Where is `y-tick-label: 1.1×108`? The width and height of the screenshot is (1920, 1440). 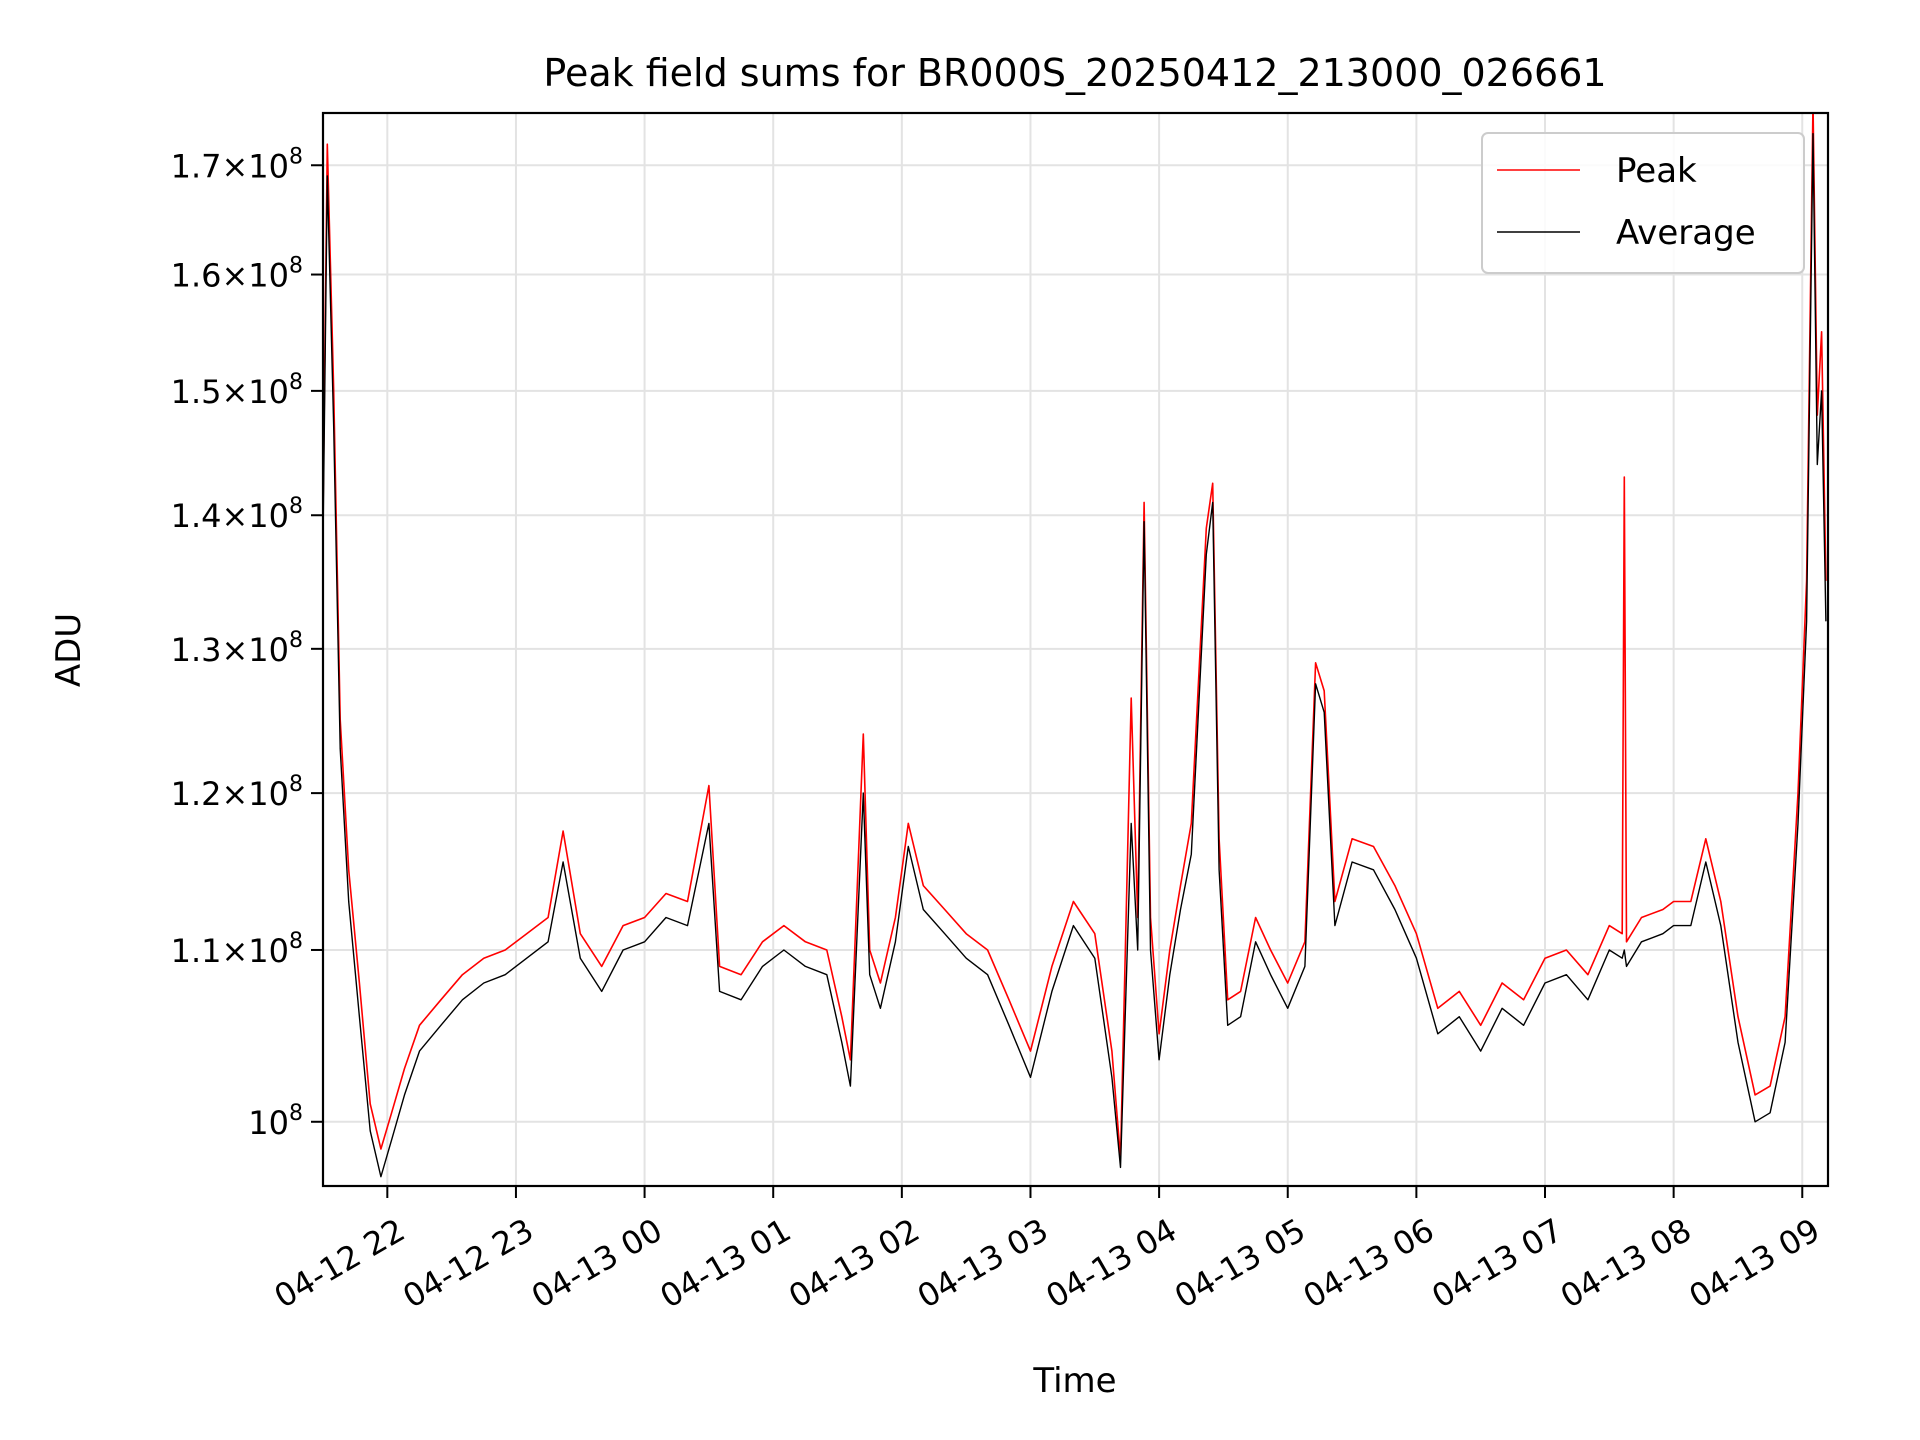
y-tick-label: 1.1×108 is located at coordinates (237, 949).